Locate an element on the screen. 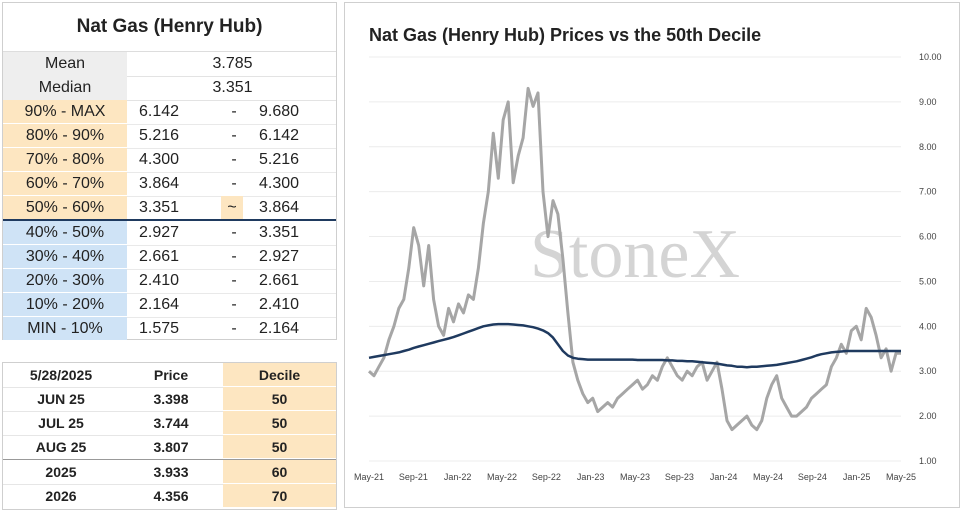 The image size is (960, 512). mean-label: Mean is located at coordinates (65, 64).